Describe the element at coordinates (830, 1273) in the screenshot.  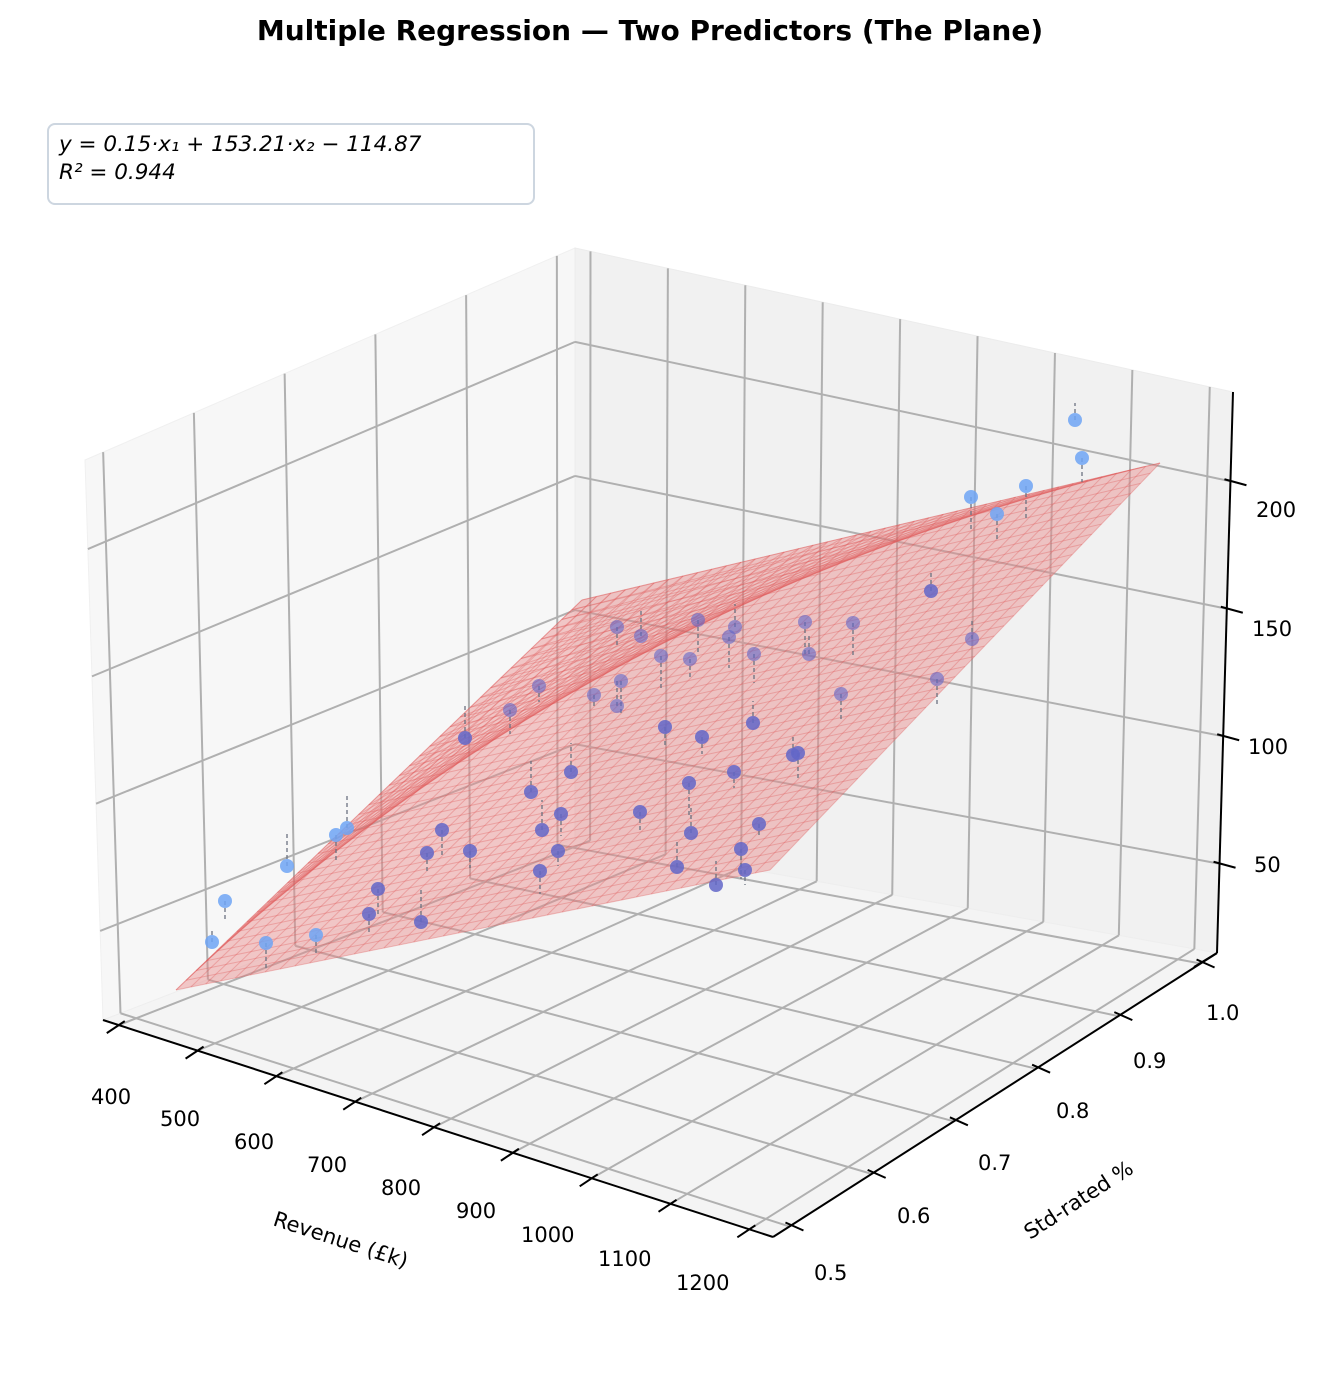
I see `svg-text: 0.5` at that location.